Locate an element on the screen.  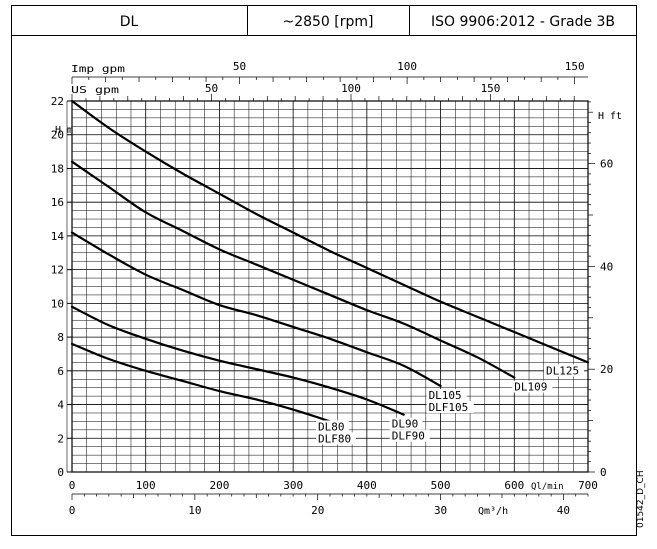
x-top-us-tick-label: 100 is located at coordinates (351, 88).